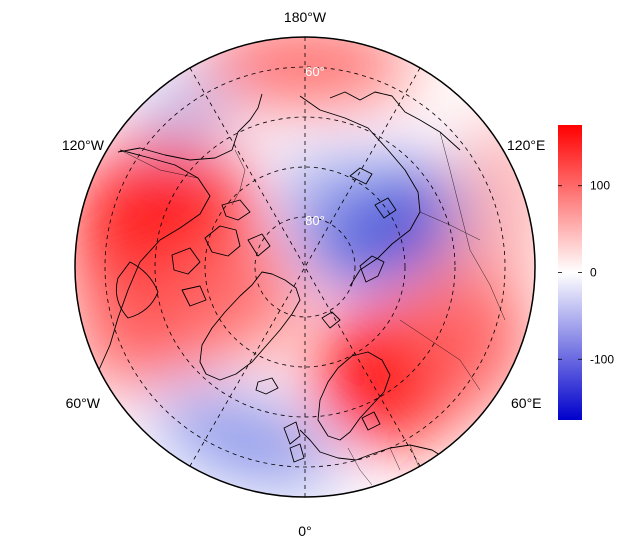 This screenshot has height=552, width=625. Describe the element at coordinates (315, 71) in the screenshot. I see `lat-label-60: 60°` at that location.